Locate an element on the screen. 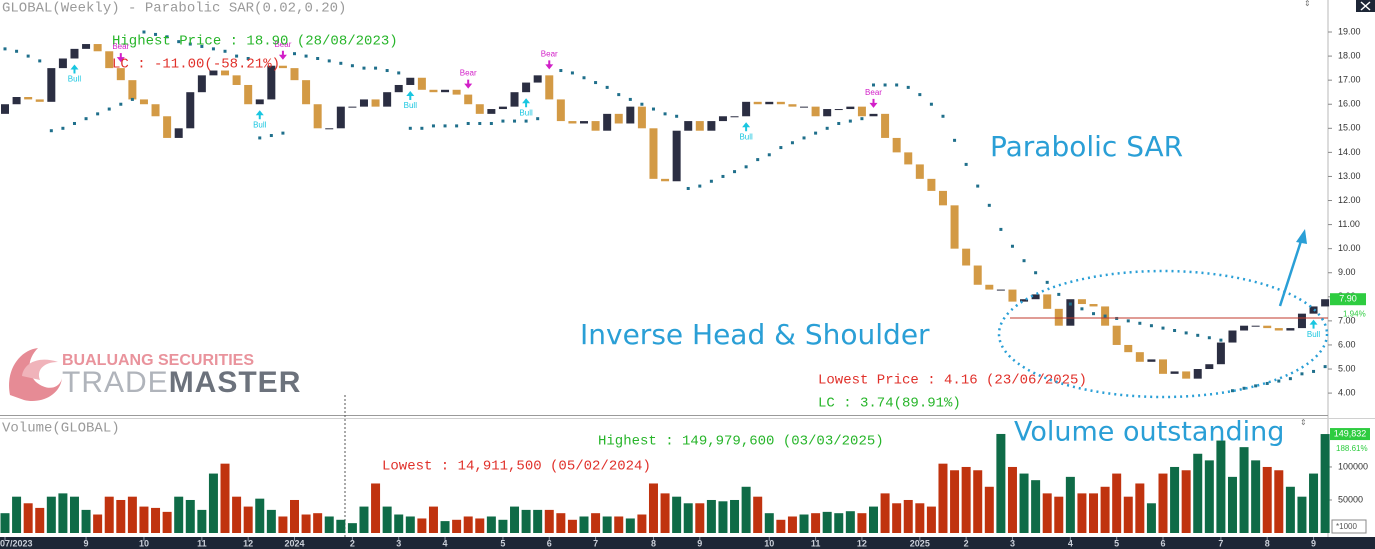 The image size is (1375, 549). signal-label: Bull is located at coordinates (1314, 334).